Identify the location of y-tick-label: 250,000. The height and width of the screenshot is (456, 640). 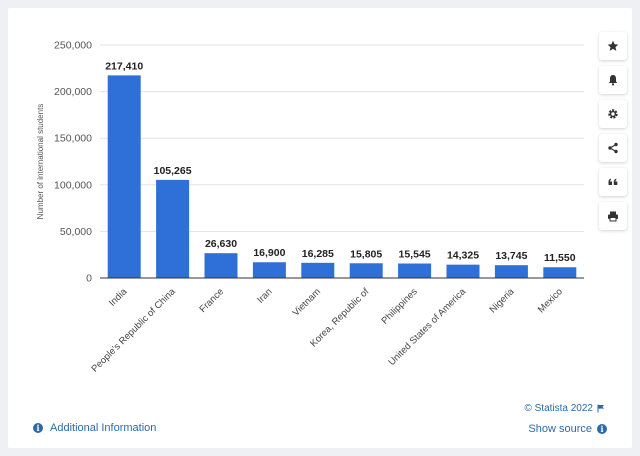
(73, 46).